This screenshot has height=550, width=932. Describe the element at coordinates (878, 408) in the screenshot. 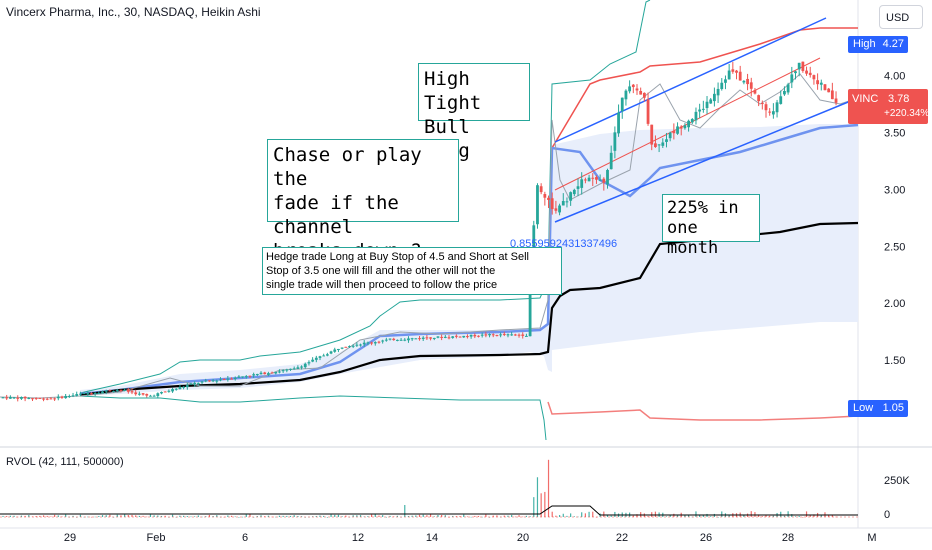

I see `low-price-badge: Low 1.05` at that location.